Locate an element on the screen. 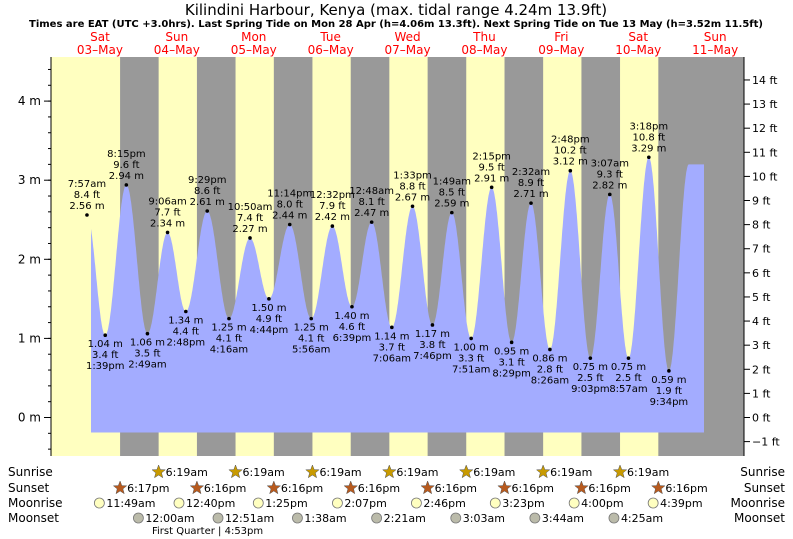  day-name-label: Wed is located at coordinates (407, 37).